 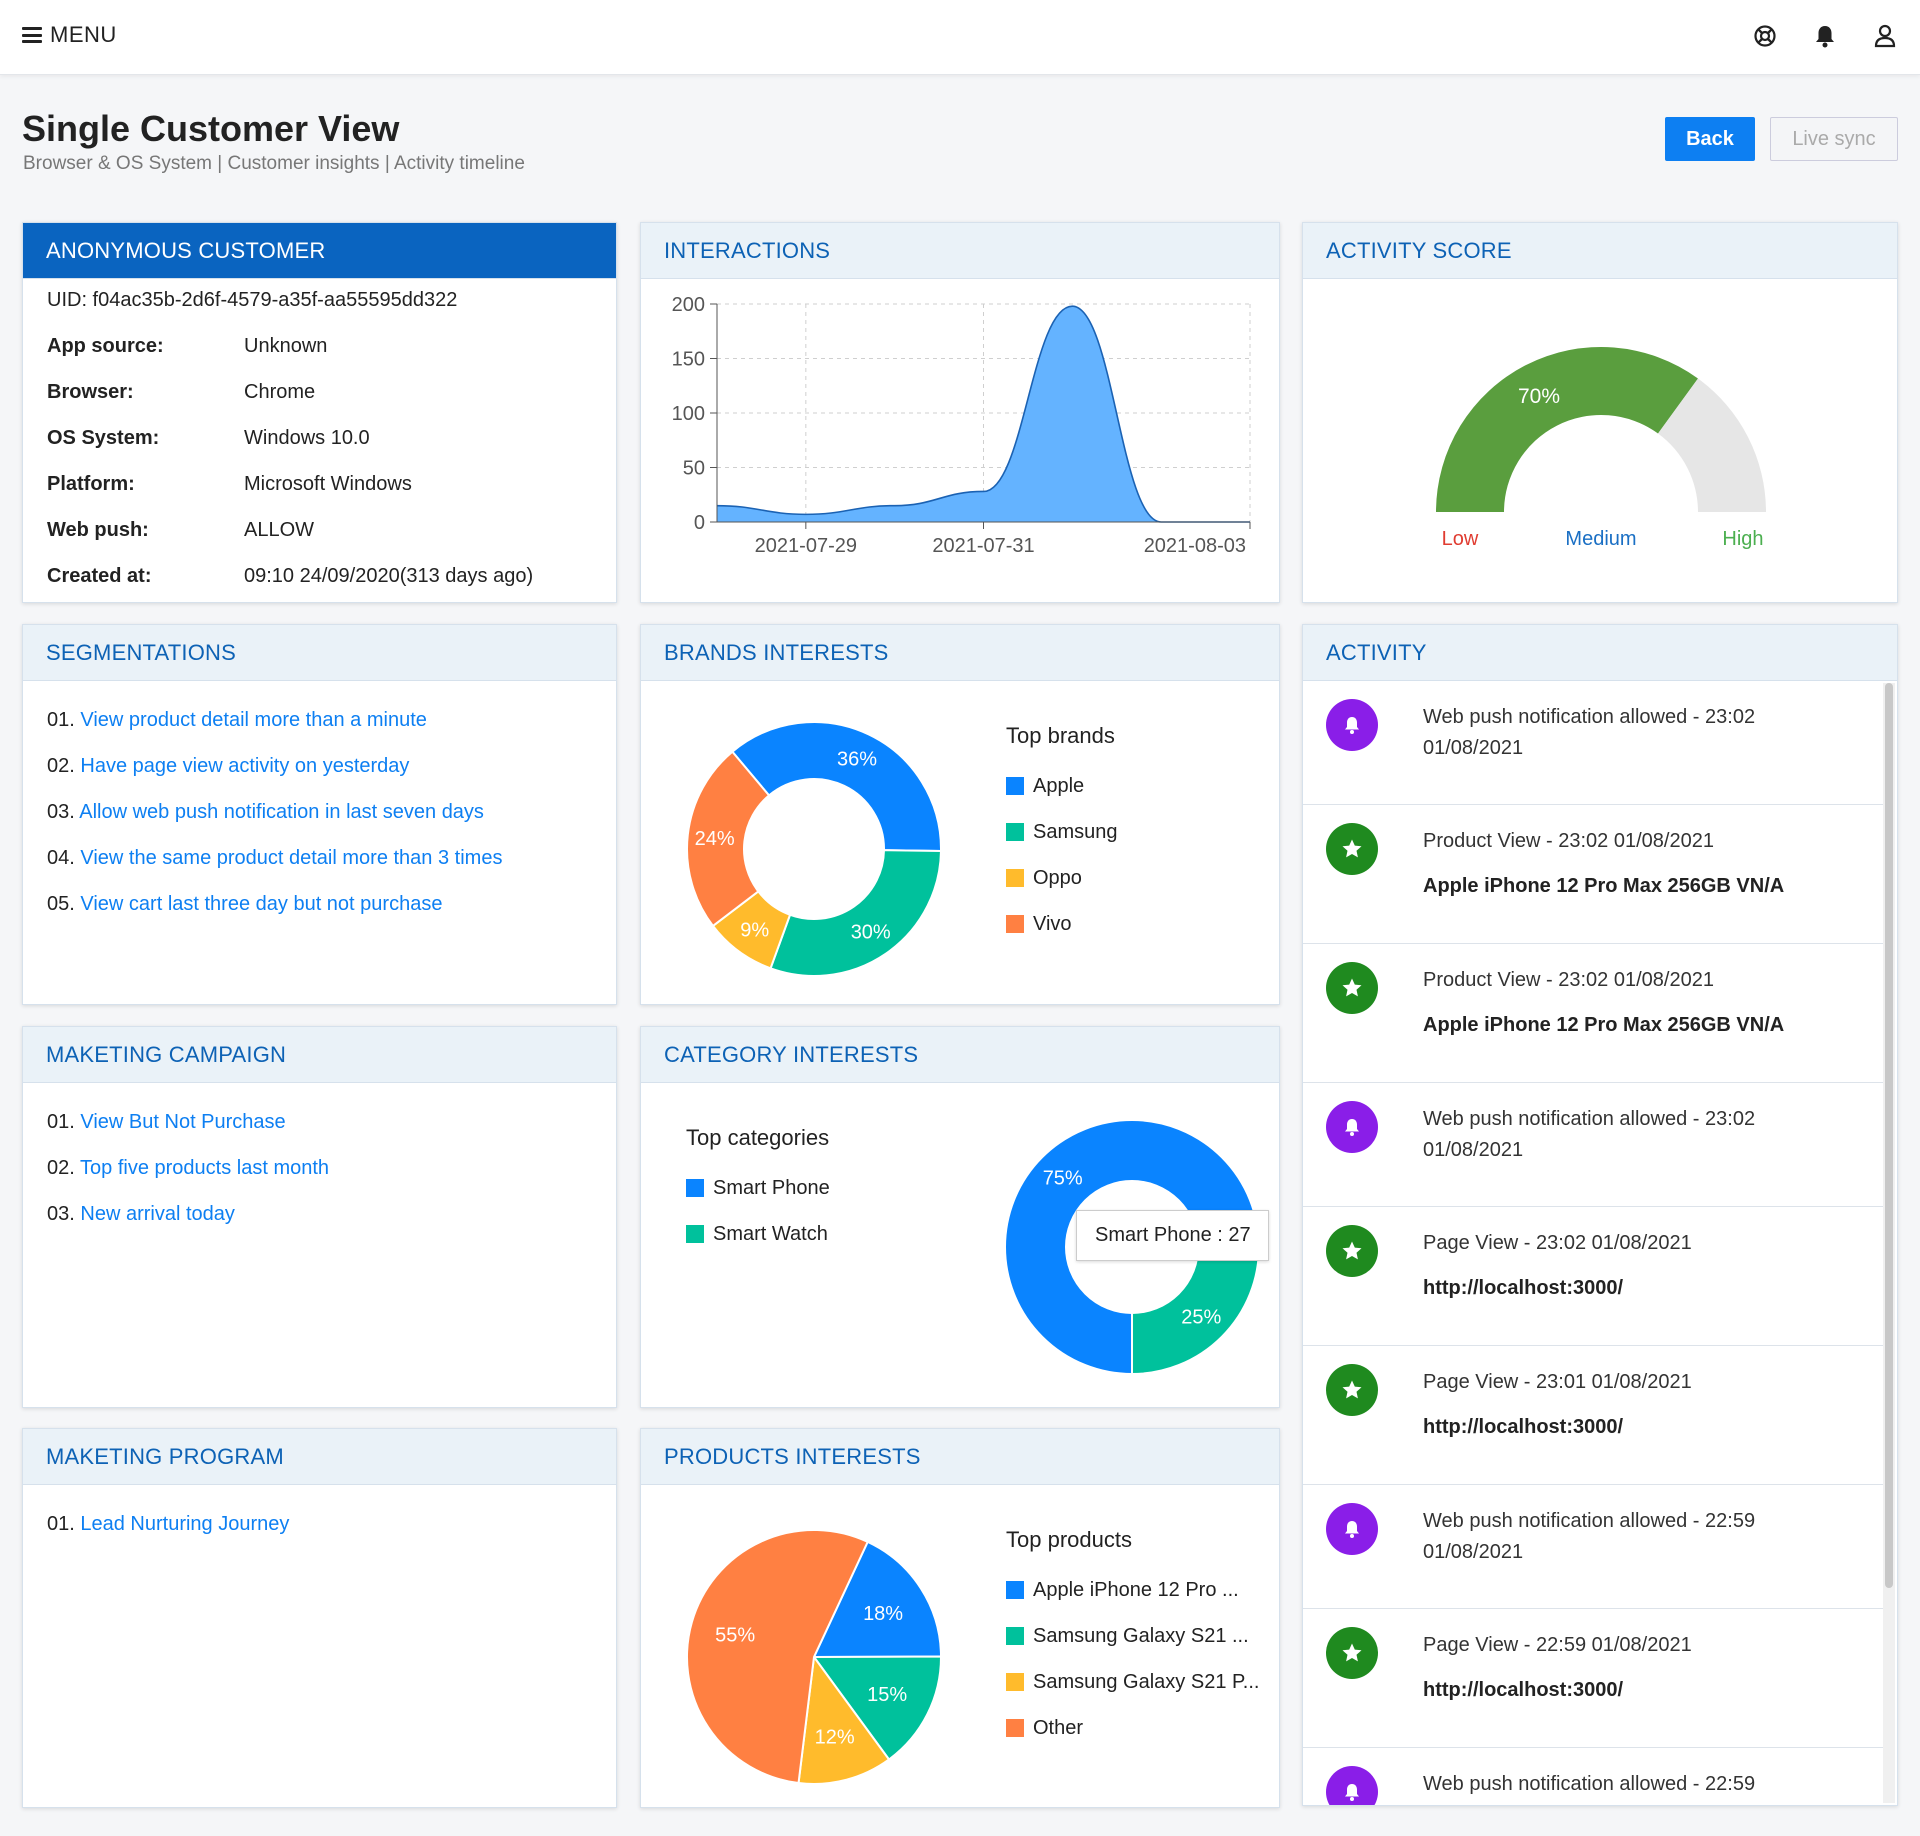 What do you see at coordinates (983, 414) in the screenshot?
I see `interactions-line` at bounding box center [983, 414].